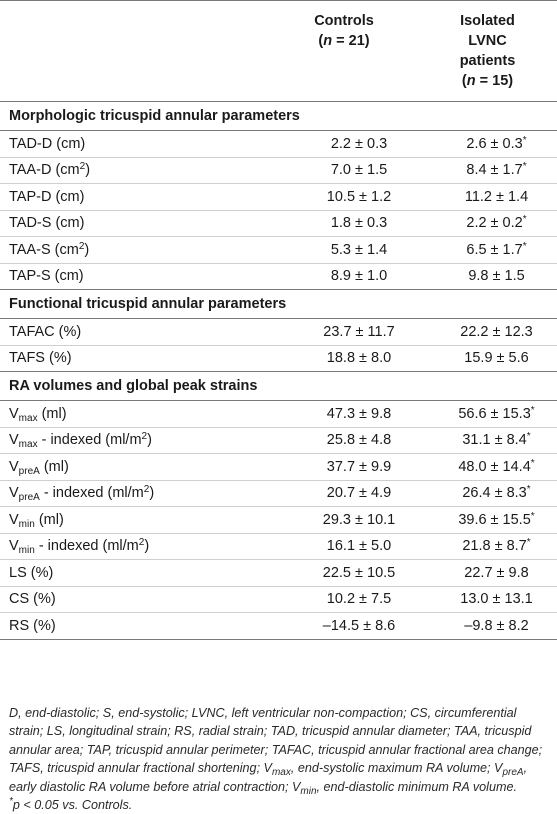 This screenshot has height=814, width=557. I want to click on section-header-row: Functional tricuspid annular parameters, so click(278, 304).